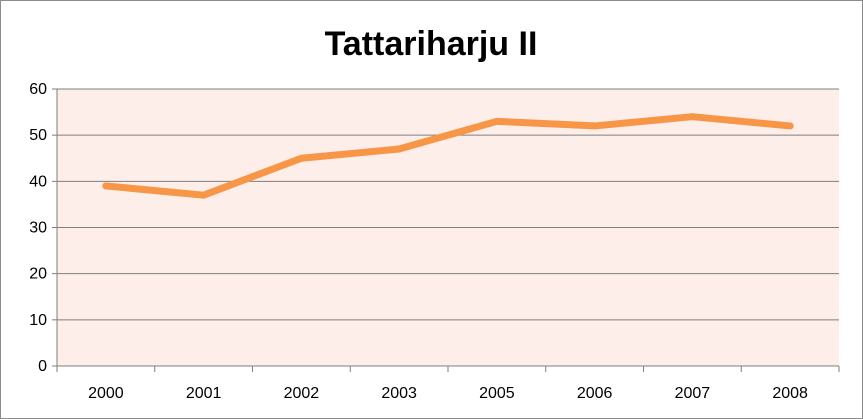 The height and width of the screenshot is (419, 863). I want to click on y-tick-label: 50, so click(38, 135).